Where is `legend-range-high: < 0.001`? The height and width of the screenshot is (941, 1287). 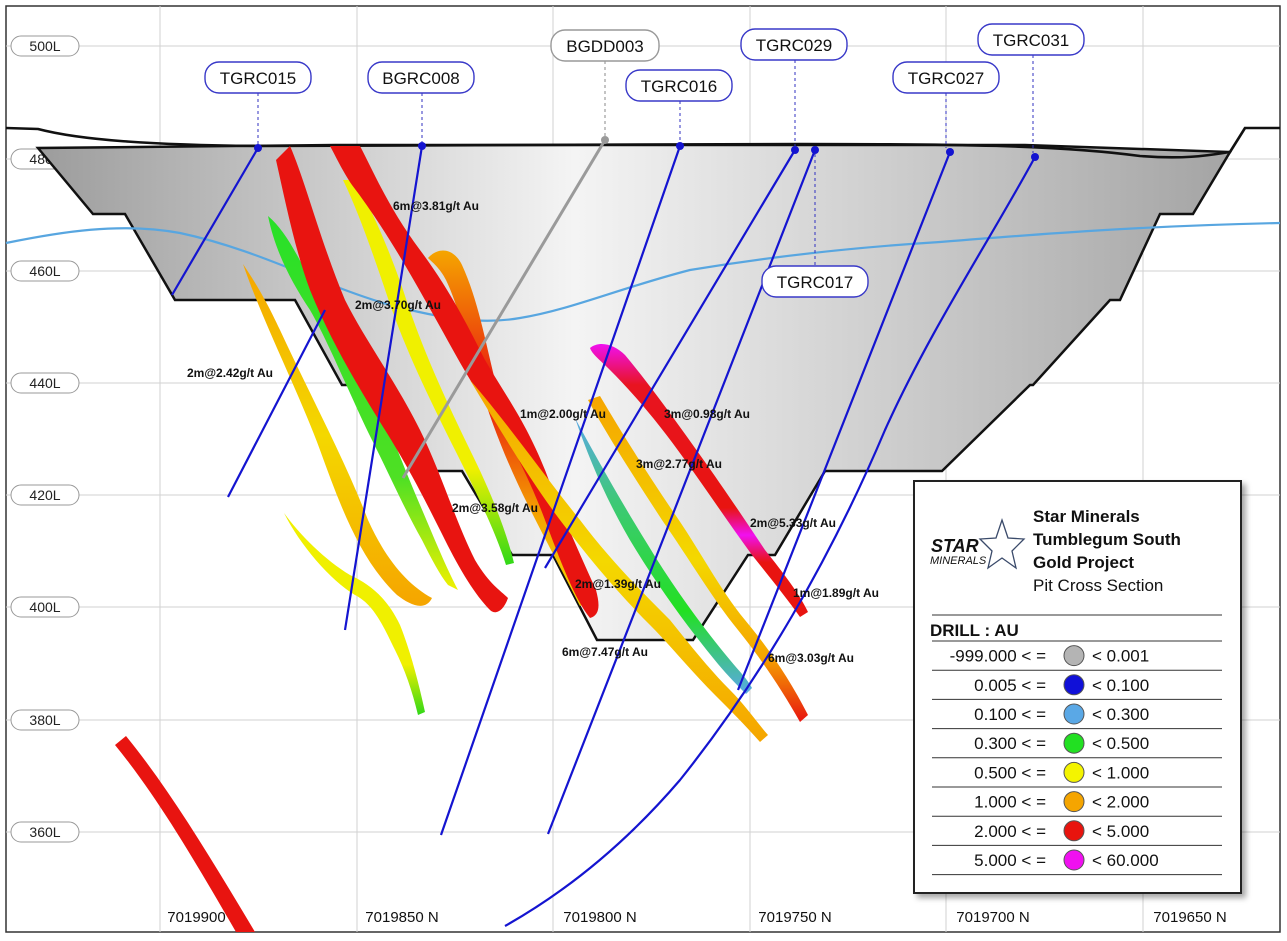 legend-range-high: < 0.001 is located at coordinates (1120, 656).